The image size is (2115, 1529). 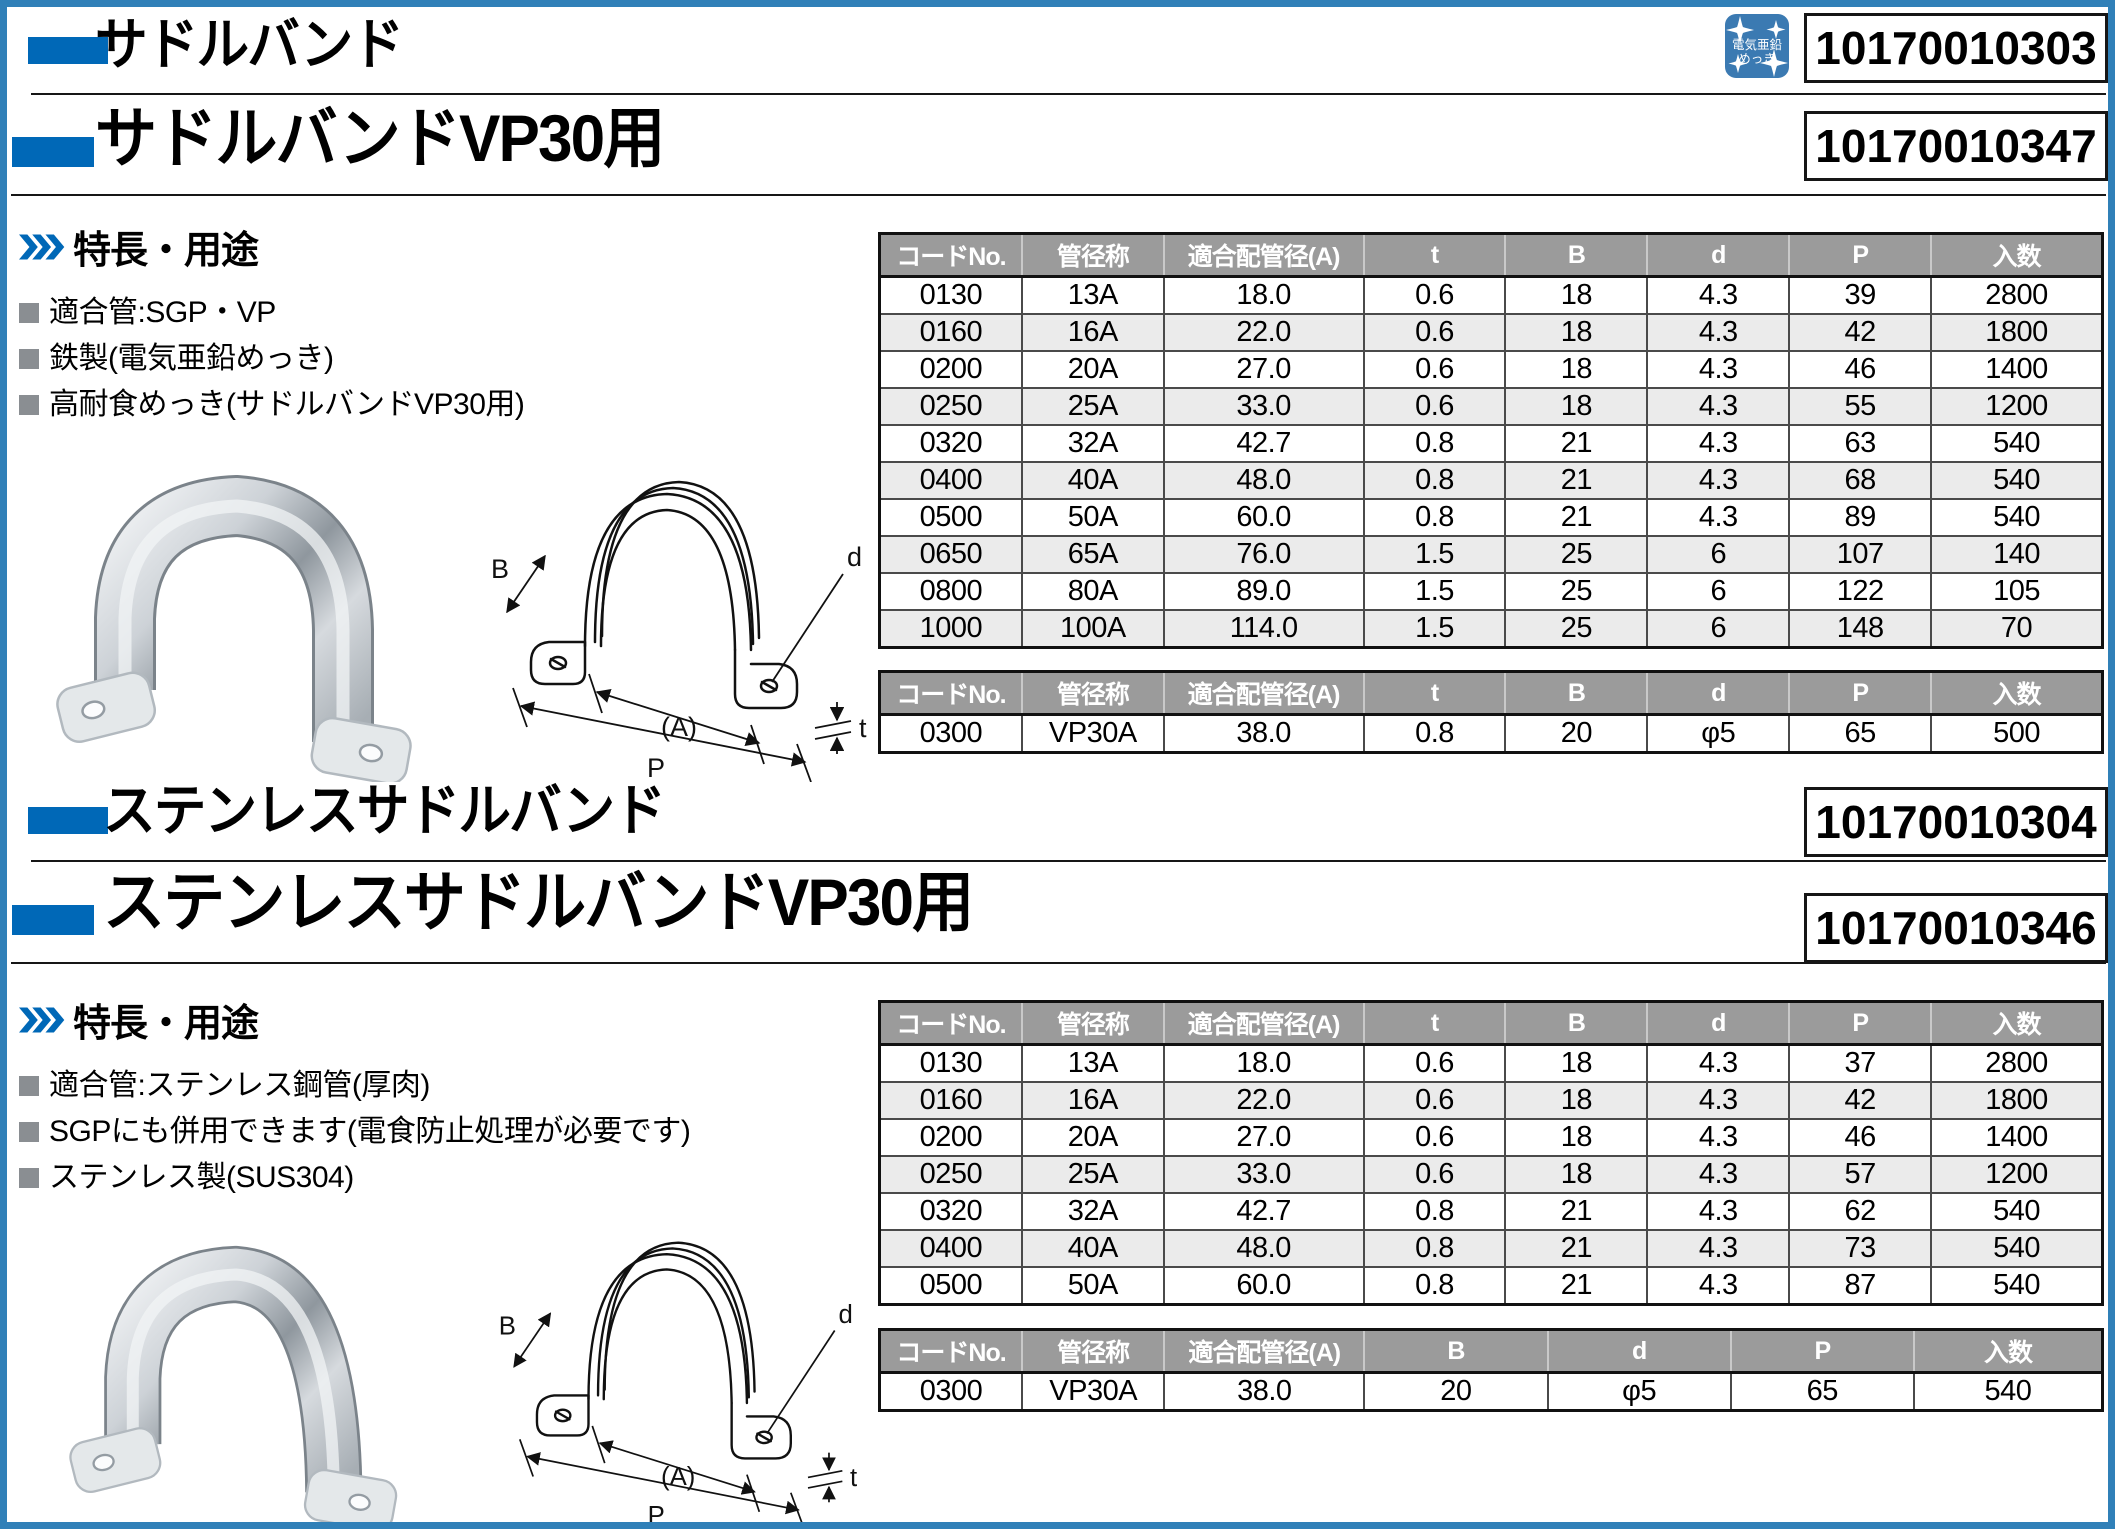 What do you see at coordinates (656, 1515) in the screenshot?
I see `dim-label-p: P` at bounding box center [656, 1515].